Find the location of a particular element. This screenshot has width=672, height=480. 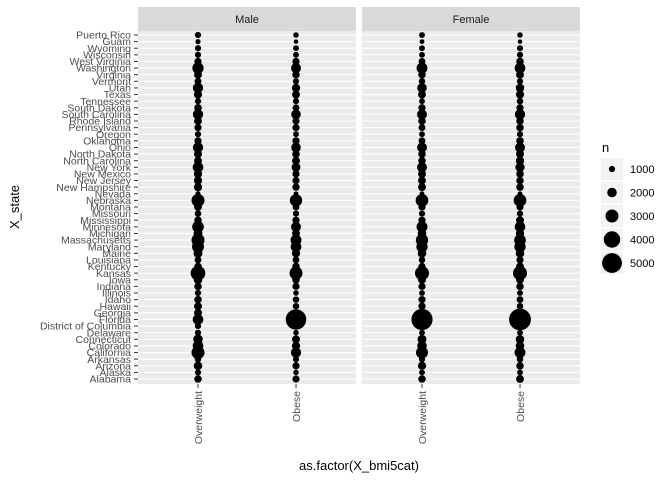

y-tick-label: Georgia is located at coordinates (113, 313).